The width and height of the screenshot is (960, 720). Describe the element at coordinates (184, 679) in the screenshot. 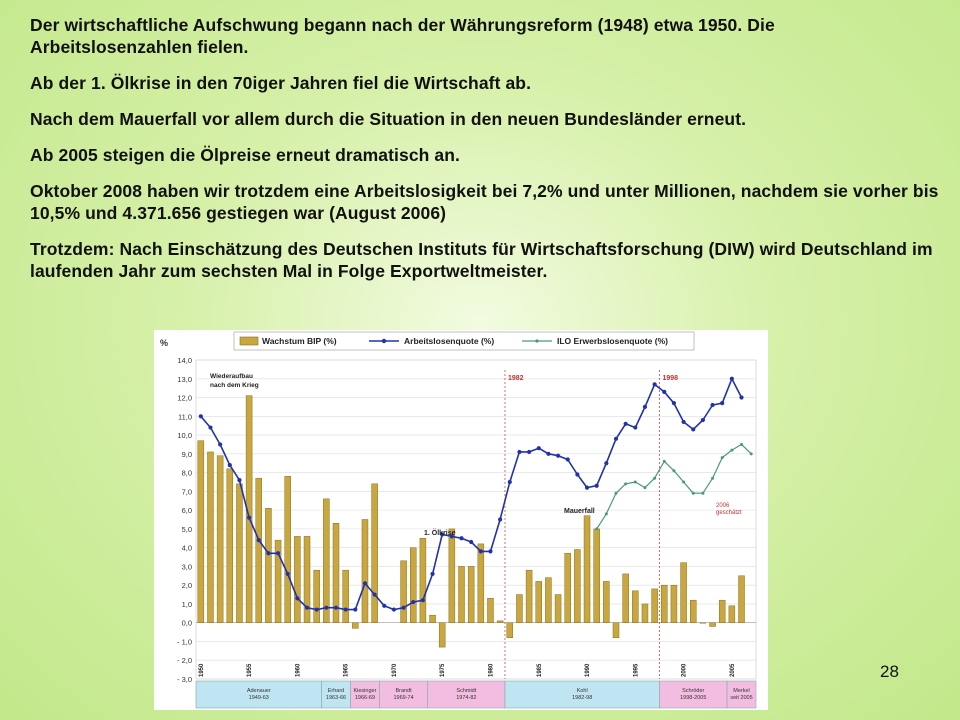

I see `y-tick-label: - 3,0` at that location.